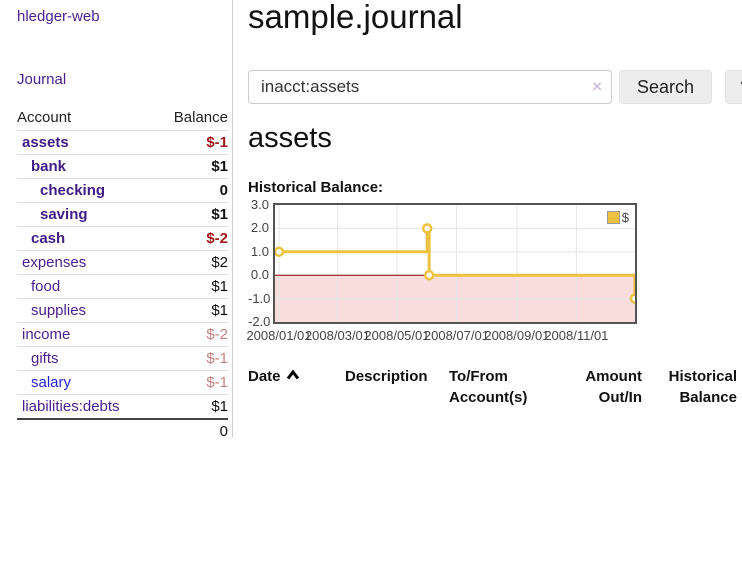  What do you see at coordinates (122, 214) in the screenshot?
I see `account-row: saving $1` at bounding box center [122, 214].